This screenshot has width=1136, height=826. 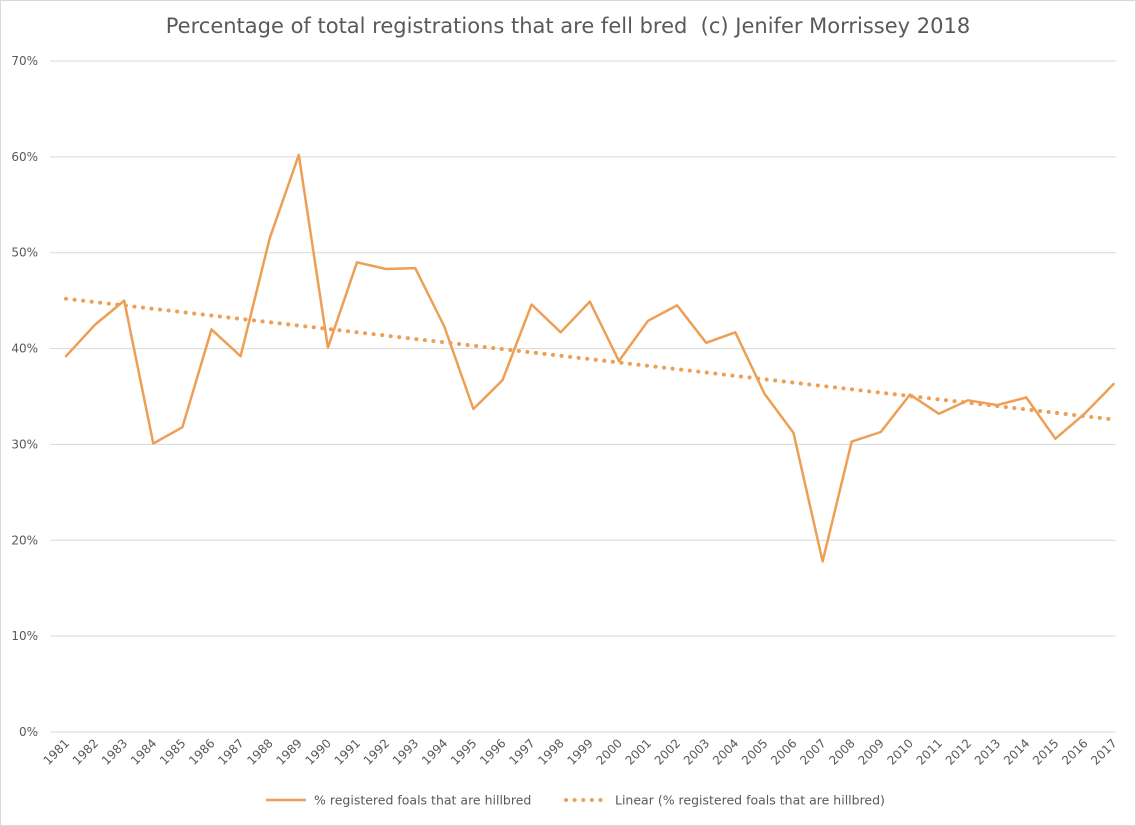 What do you see at coordinates (24, 349) in the screenshot?
I see `y-tick-label: 40%` at bounding box center [24, 349].